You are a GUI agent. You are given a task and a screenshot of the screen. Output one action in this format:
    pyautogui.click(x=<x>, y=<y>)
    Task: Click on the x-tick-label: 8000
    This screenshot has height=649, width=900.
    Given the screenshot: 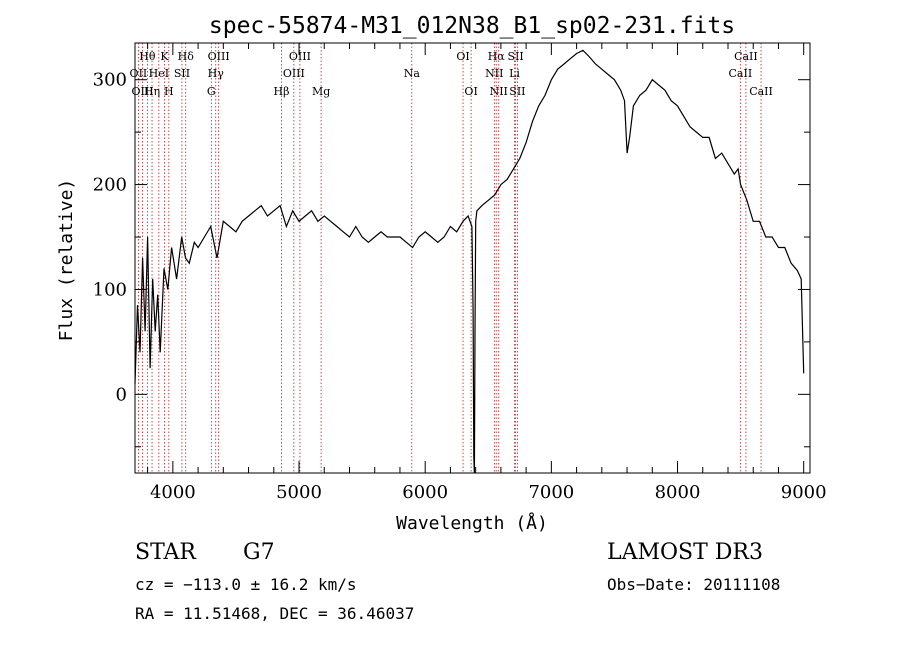 What is the action you would take?
    pyautogui.click(x=678, y=492)
    